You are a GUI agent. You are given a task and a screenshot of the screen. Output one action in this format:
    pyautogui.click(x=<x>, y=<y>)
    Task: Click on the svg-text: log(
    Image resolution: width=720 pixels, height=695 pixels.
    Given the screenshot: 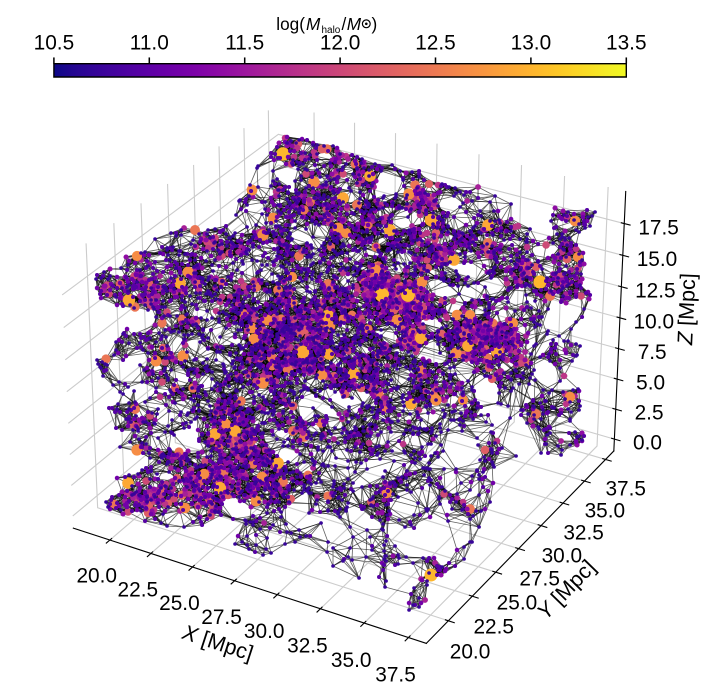 What is the action you would take?
    pyautogui.click(x=290, y=24)
    